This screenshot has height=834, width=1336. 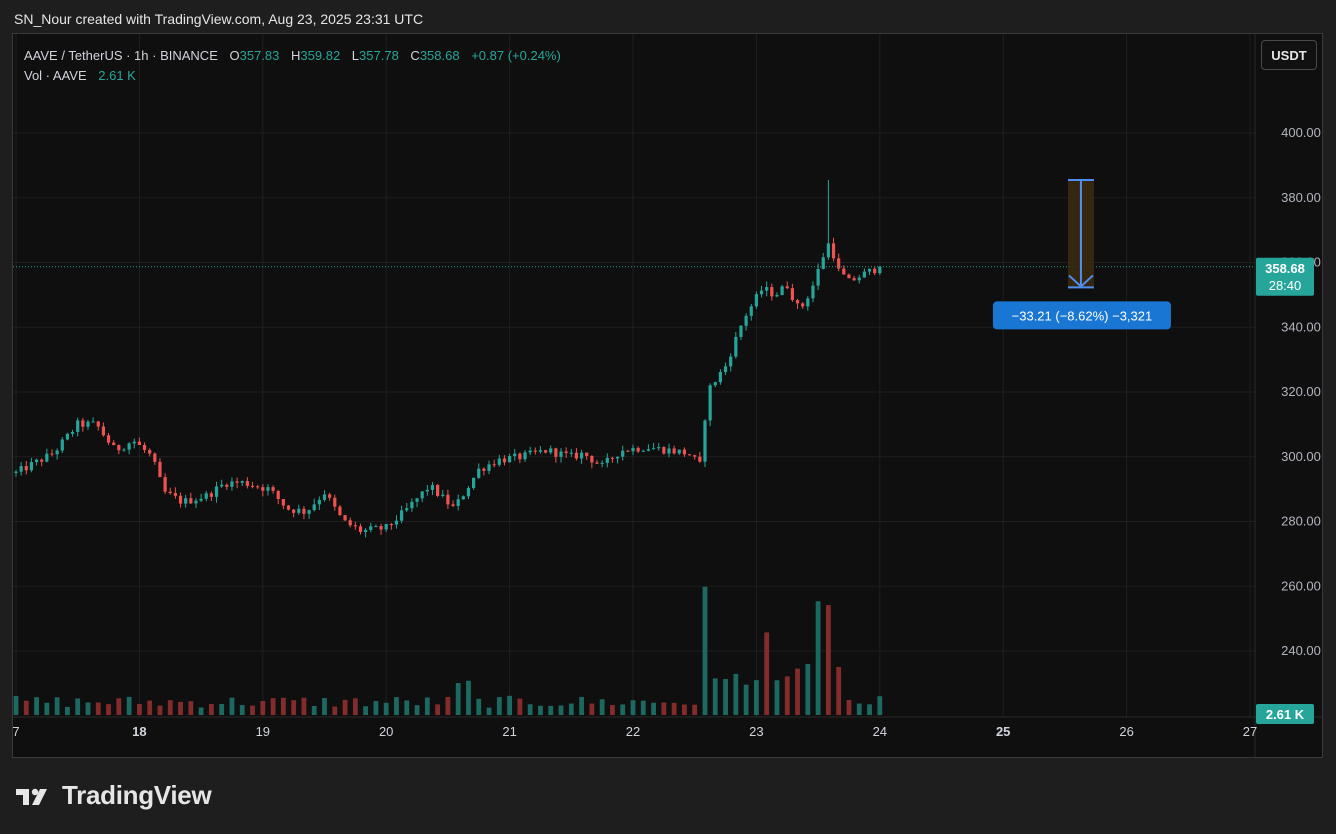 I want to click on time-tick-label: 21, so click(x=509, y=731).